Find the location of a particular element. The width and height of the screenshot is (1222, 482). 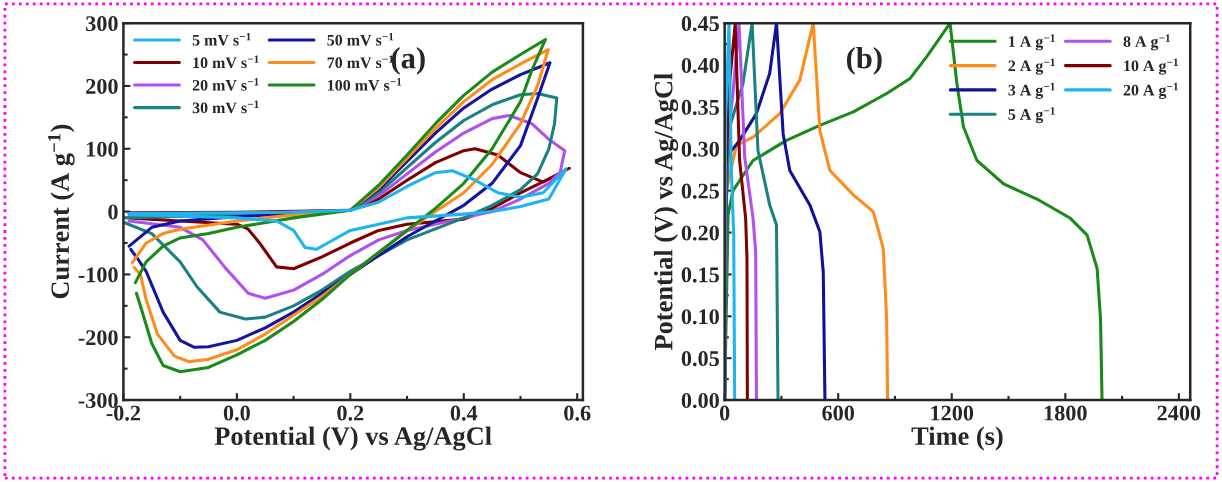

x-tick-label: 0.6 is located at coordinates (577, 413).